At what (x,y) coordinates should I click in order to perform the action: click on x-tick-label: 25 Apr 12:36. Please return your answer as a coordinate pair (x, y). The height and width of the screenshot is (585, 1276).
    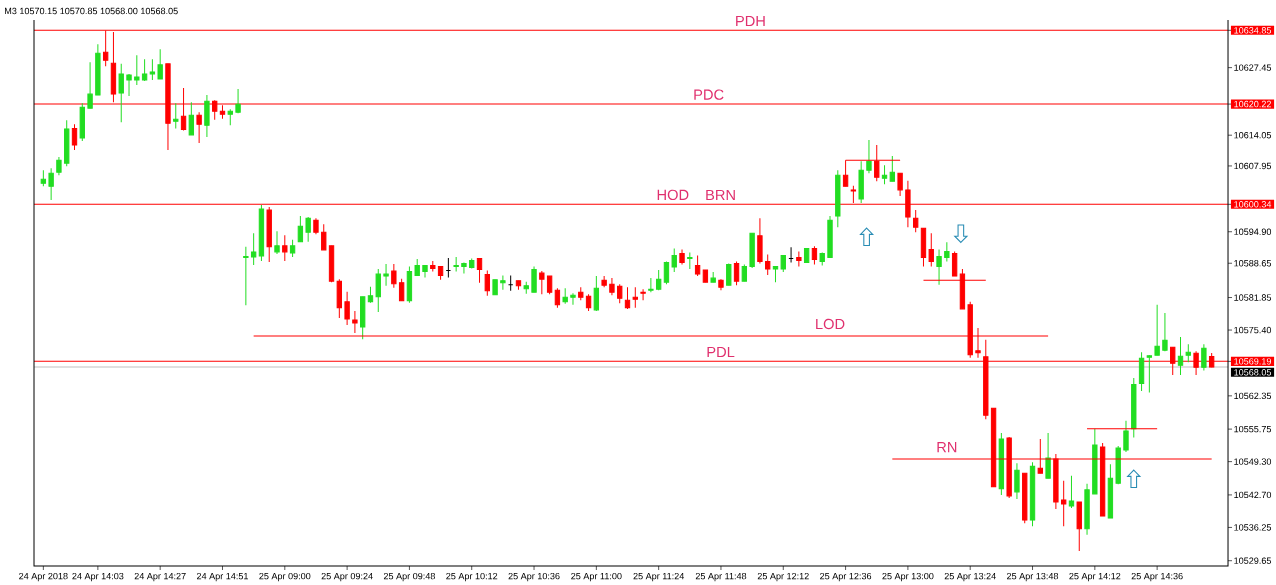
    Looking at the image, I should click on (846, 577).